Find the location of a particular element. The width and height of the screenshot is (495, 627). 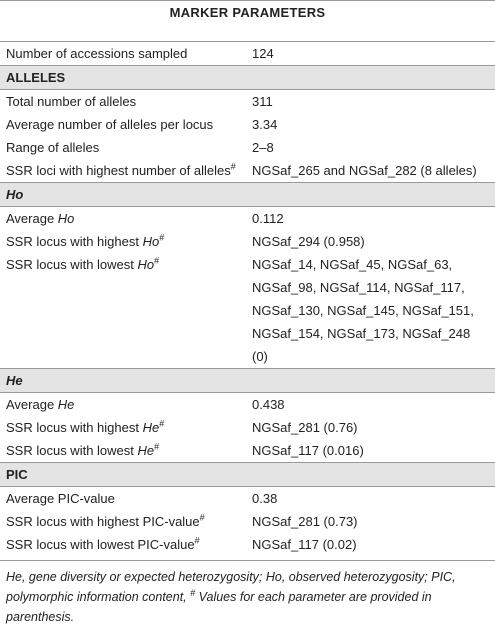

text-part: SSR locus with lowest PIC-value is located at coordinates (100, 544).